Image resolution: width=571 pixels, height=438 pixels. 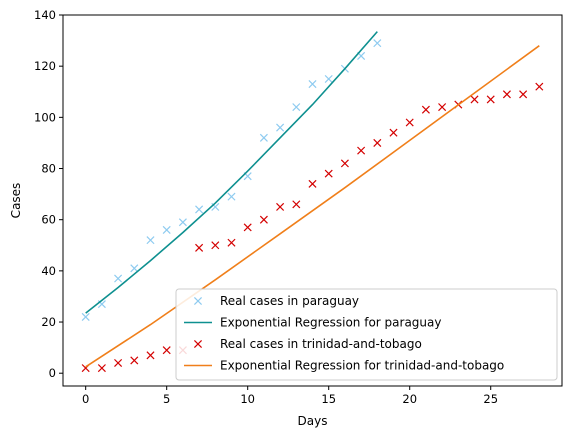 What do you see at coordinates (45, 15) in the screenshot?
I see `y-tick-label: 140` at bounding box center [45, 15].